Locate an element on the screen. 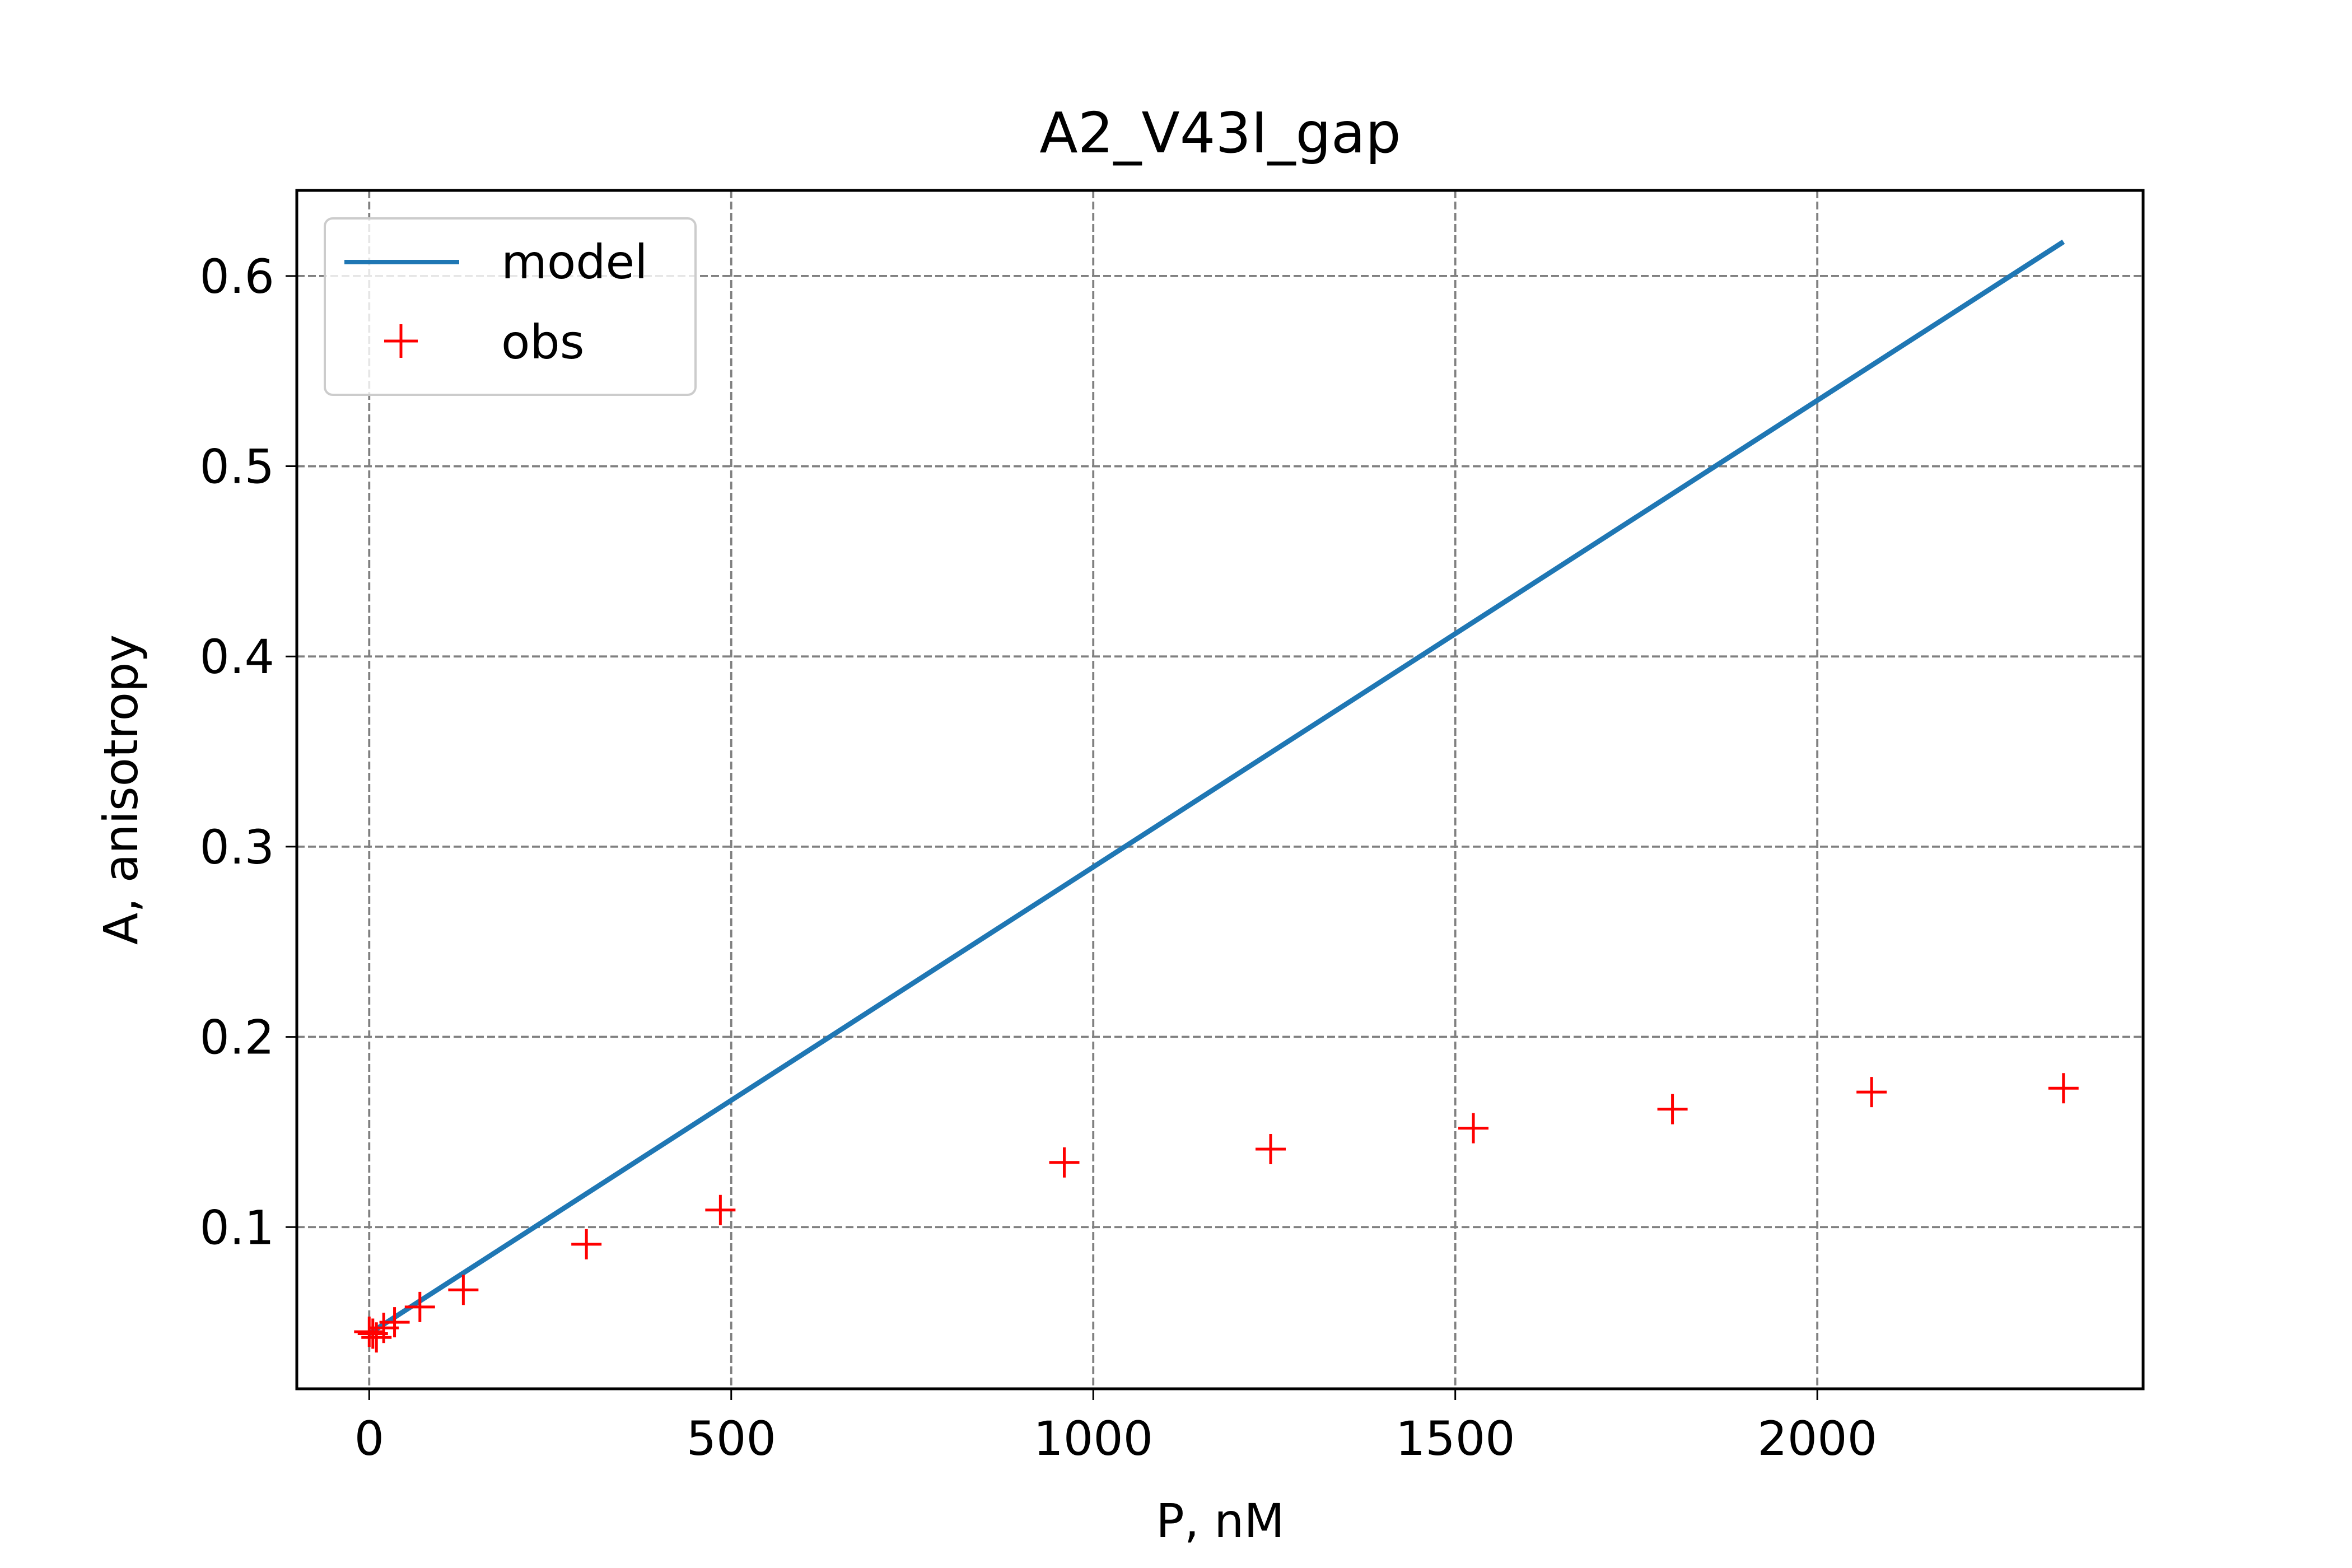 The height and width of the screenshot is (1568, 2352). legend-obs-marker is located at coordinates (401, 341).